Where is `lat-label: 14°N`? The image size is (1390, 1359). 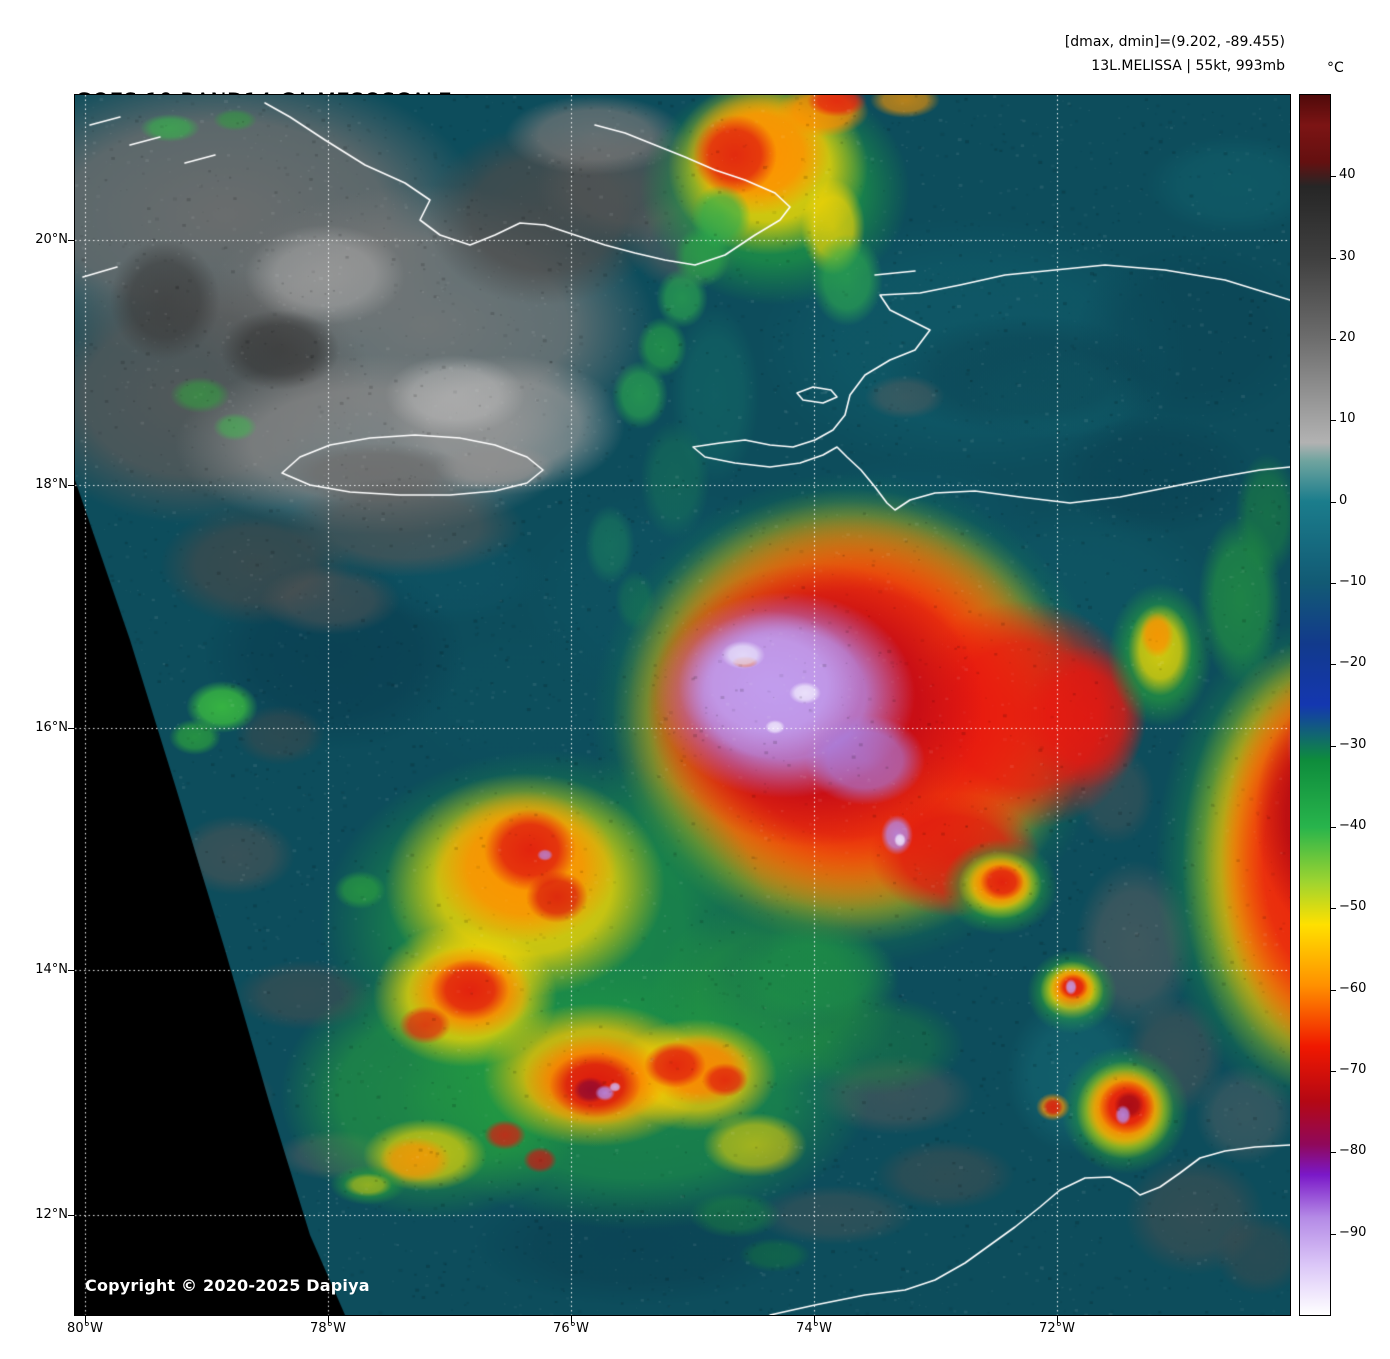 lat-label: 14°N is located at coordinates (51, 969).